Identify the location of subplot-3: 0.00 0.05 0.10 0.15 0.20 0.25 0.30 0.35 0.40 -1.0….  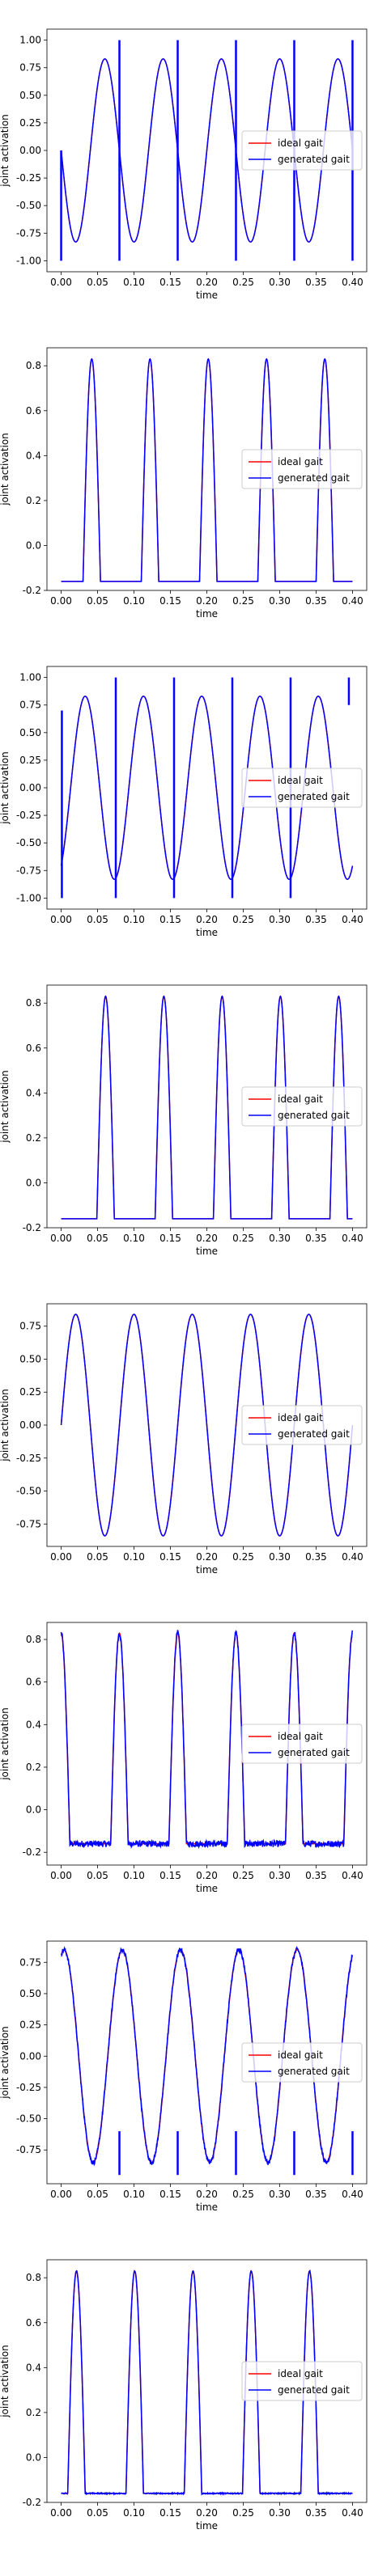
(184, 802).